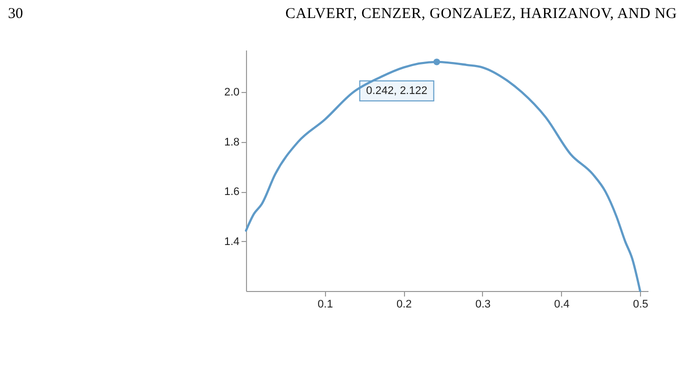  Describe the element at coordinates (232, 192) in the screenshot. I see `y-tick-label: 1.6` at that location.